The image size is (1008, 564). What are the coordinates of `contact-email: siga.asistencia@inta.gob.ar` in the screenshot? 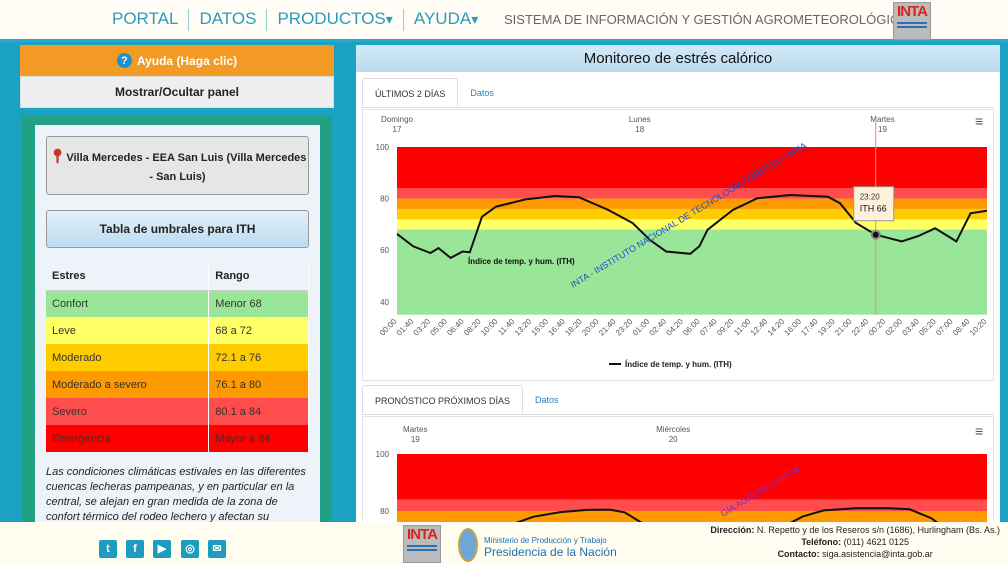 It's located at (877, 554).